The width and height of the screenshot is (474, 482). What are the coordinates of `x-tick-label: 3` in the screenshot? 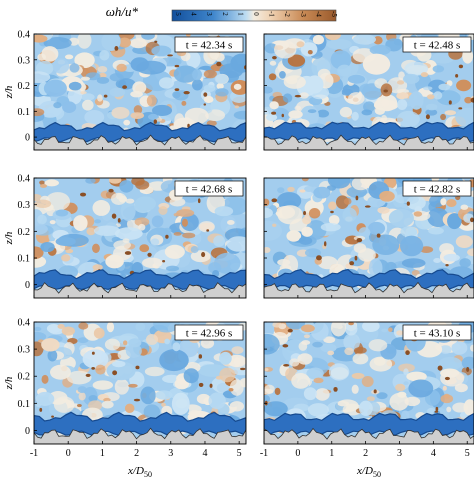 It's located at (399, 453).